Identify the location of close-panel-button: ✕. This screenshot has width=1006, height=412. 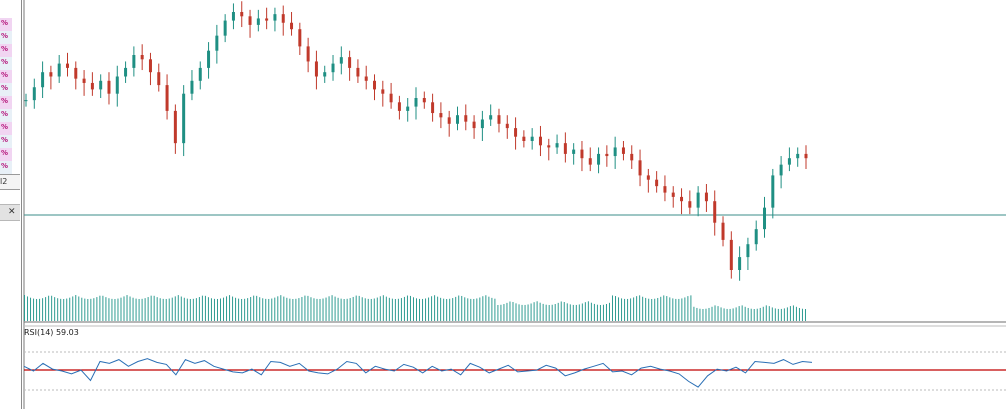
(10, 212).